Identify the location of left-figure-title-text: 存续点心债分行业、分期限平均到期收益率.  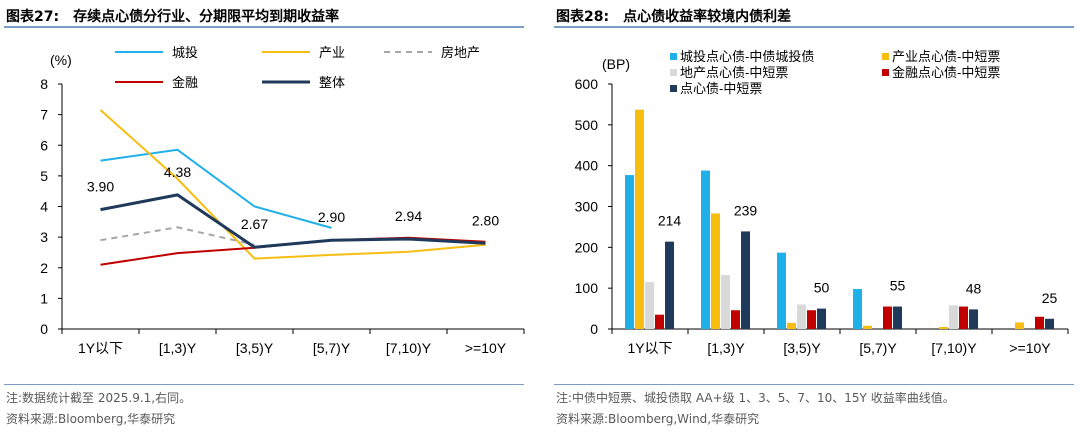
(206, 17).